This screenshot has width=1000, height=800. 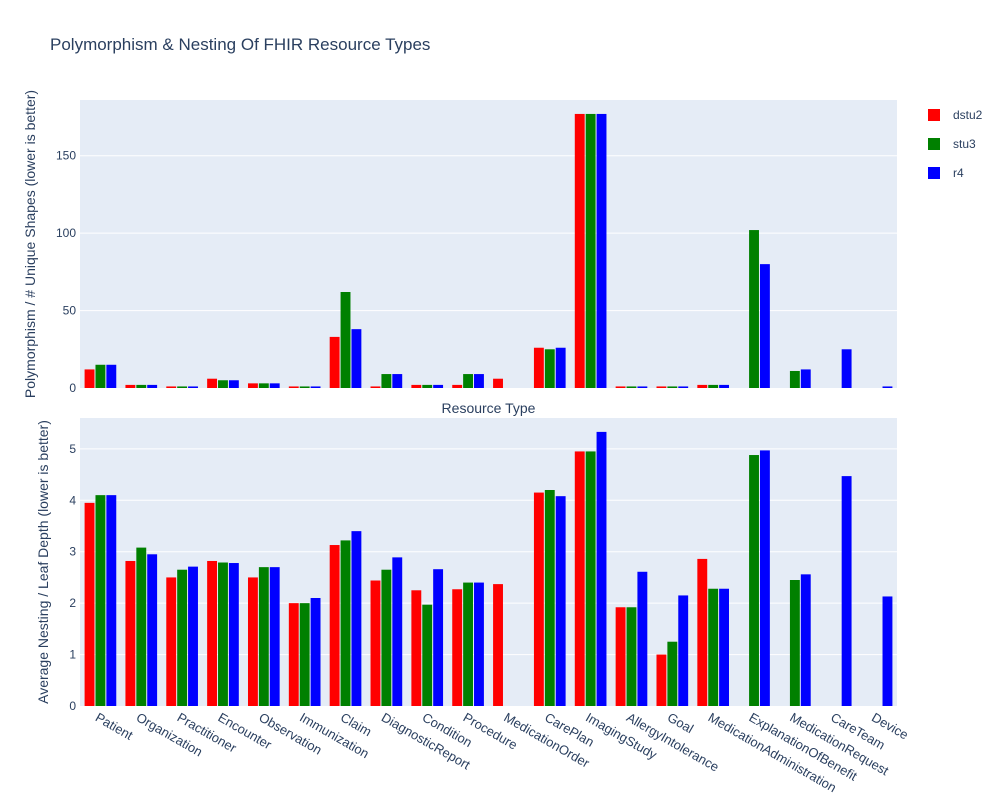 What do you see at coordinates (887, 387) in the screenshot?
I see `top-bar-r4-device` at bounding box center [887, 387].